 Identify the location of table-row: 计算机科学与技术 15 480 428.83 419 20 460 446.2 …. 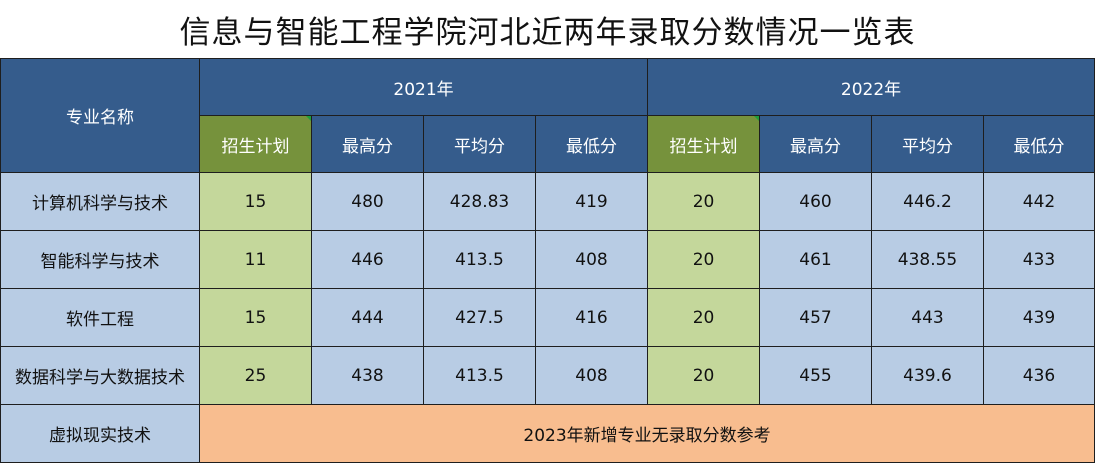
(547, 201).